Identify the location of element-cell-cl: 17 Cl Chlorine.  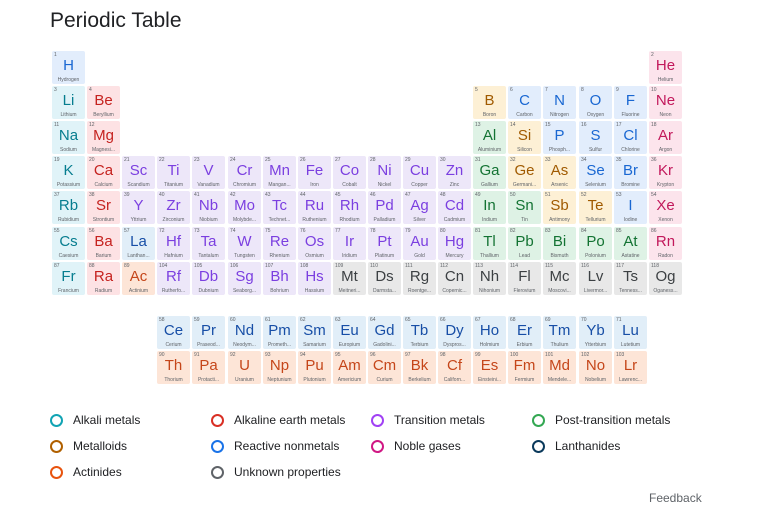
(630, 137).